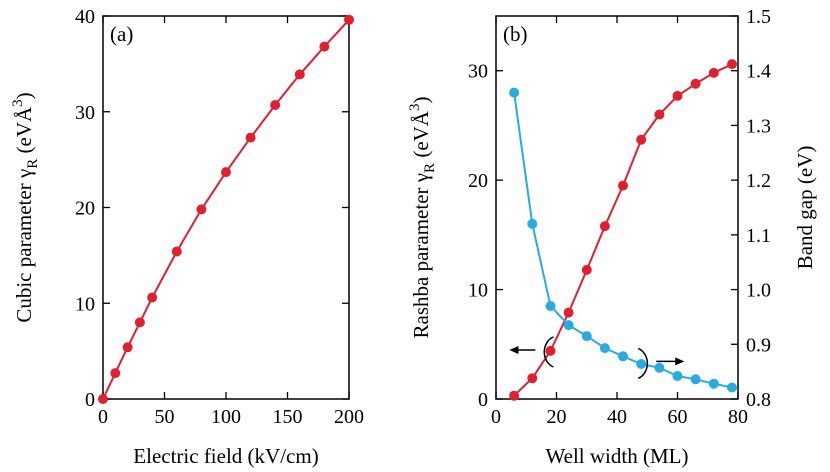 The image size is (830, 472). Describe the element at coordinates (85, 209) in the screenshot. I see `panel-a-y-tick-label: 20` at that location.